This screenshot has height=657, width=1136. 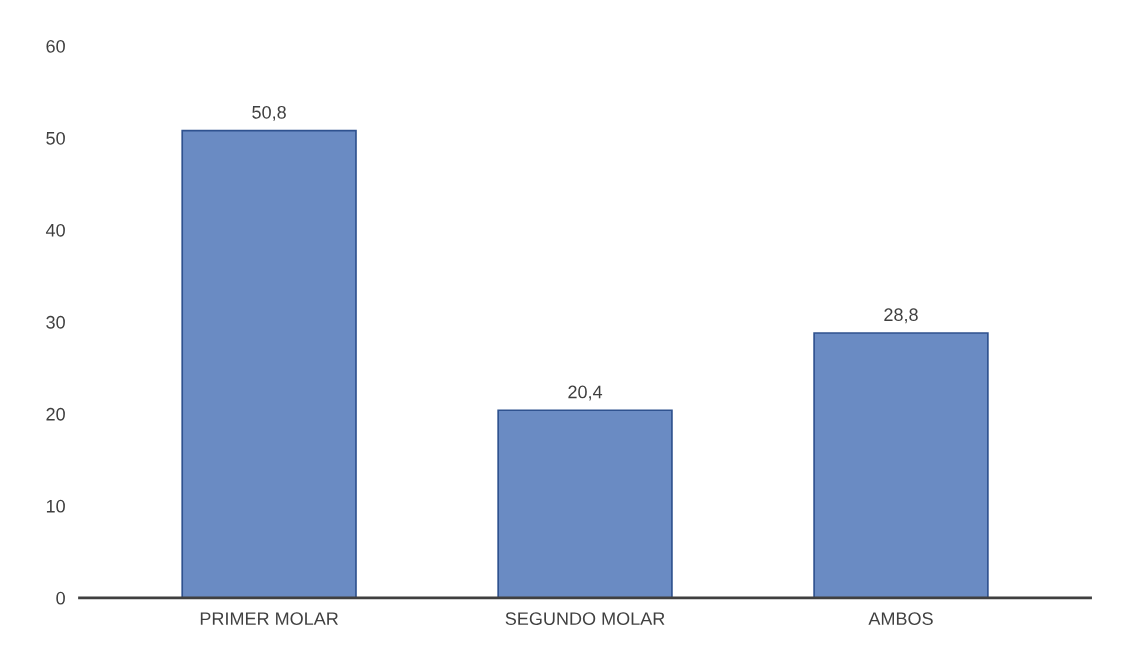 I want to click on y-tick-label: 10, so click(x=55, y=506).